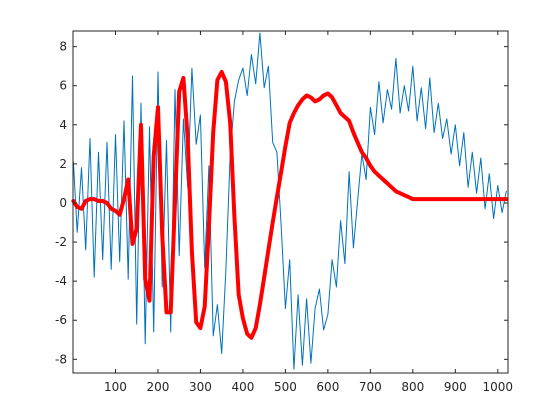 The image size is (560, 420). Describe the element at coordinates (61, 359) in the screenshot. I see `y-tick-label: -8` at that location.